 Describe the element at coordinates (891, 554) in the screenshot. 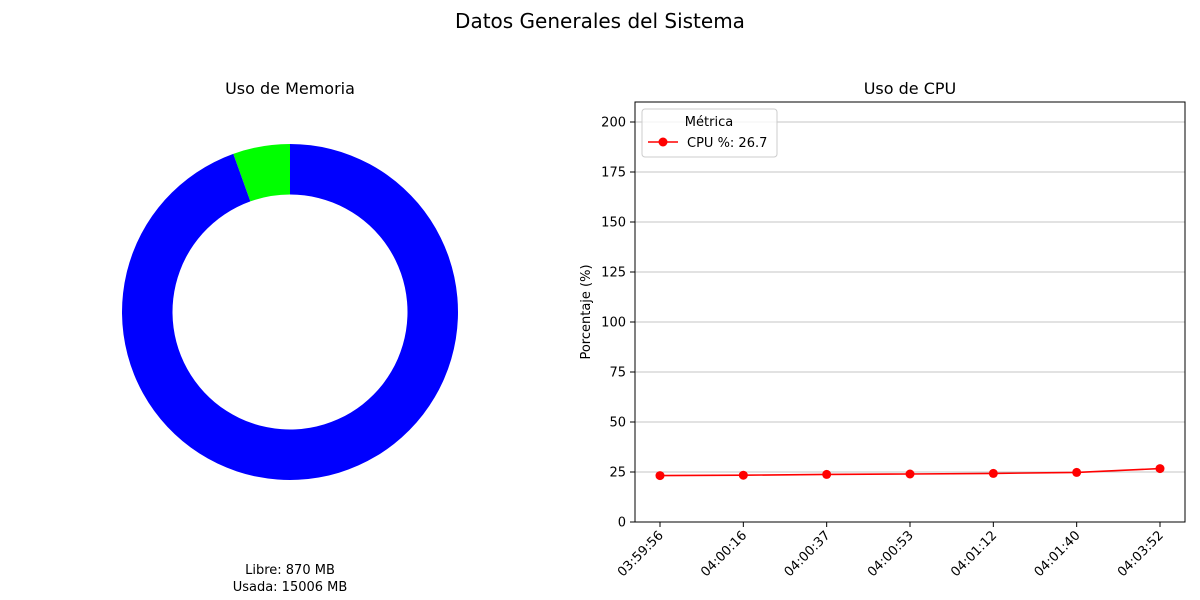

I see `x-tick-label: 04:00:53` at that location.